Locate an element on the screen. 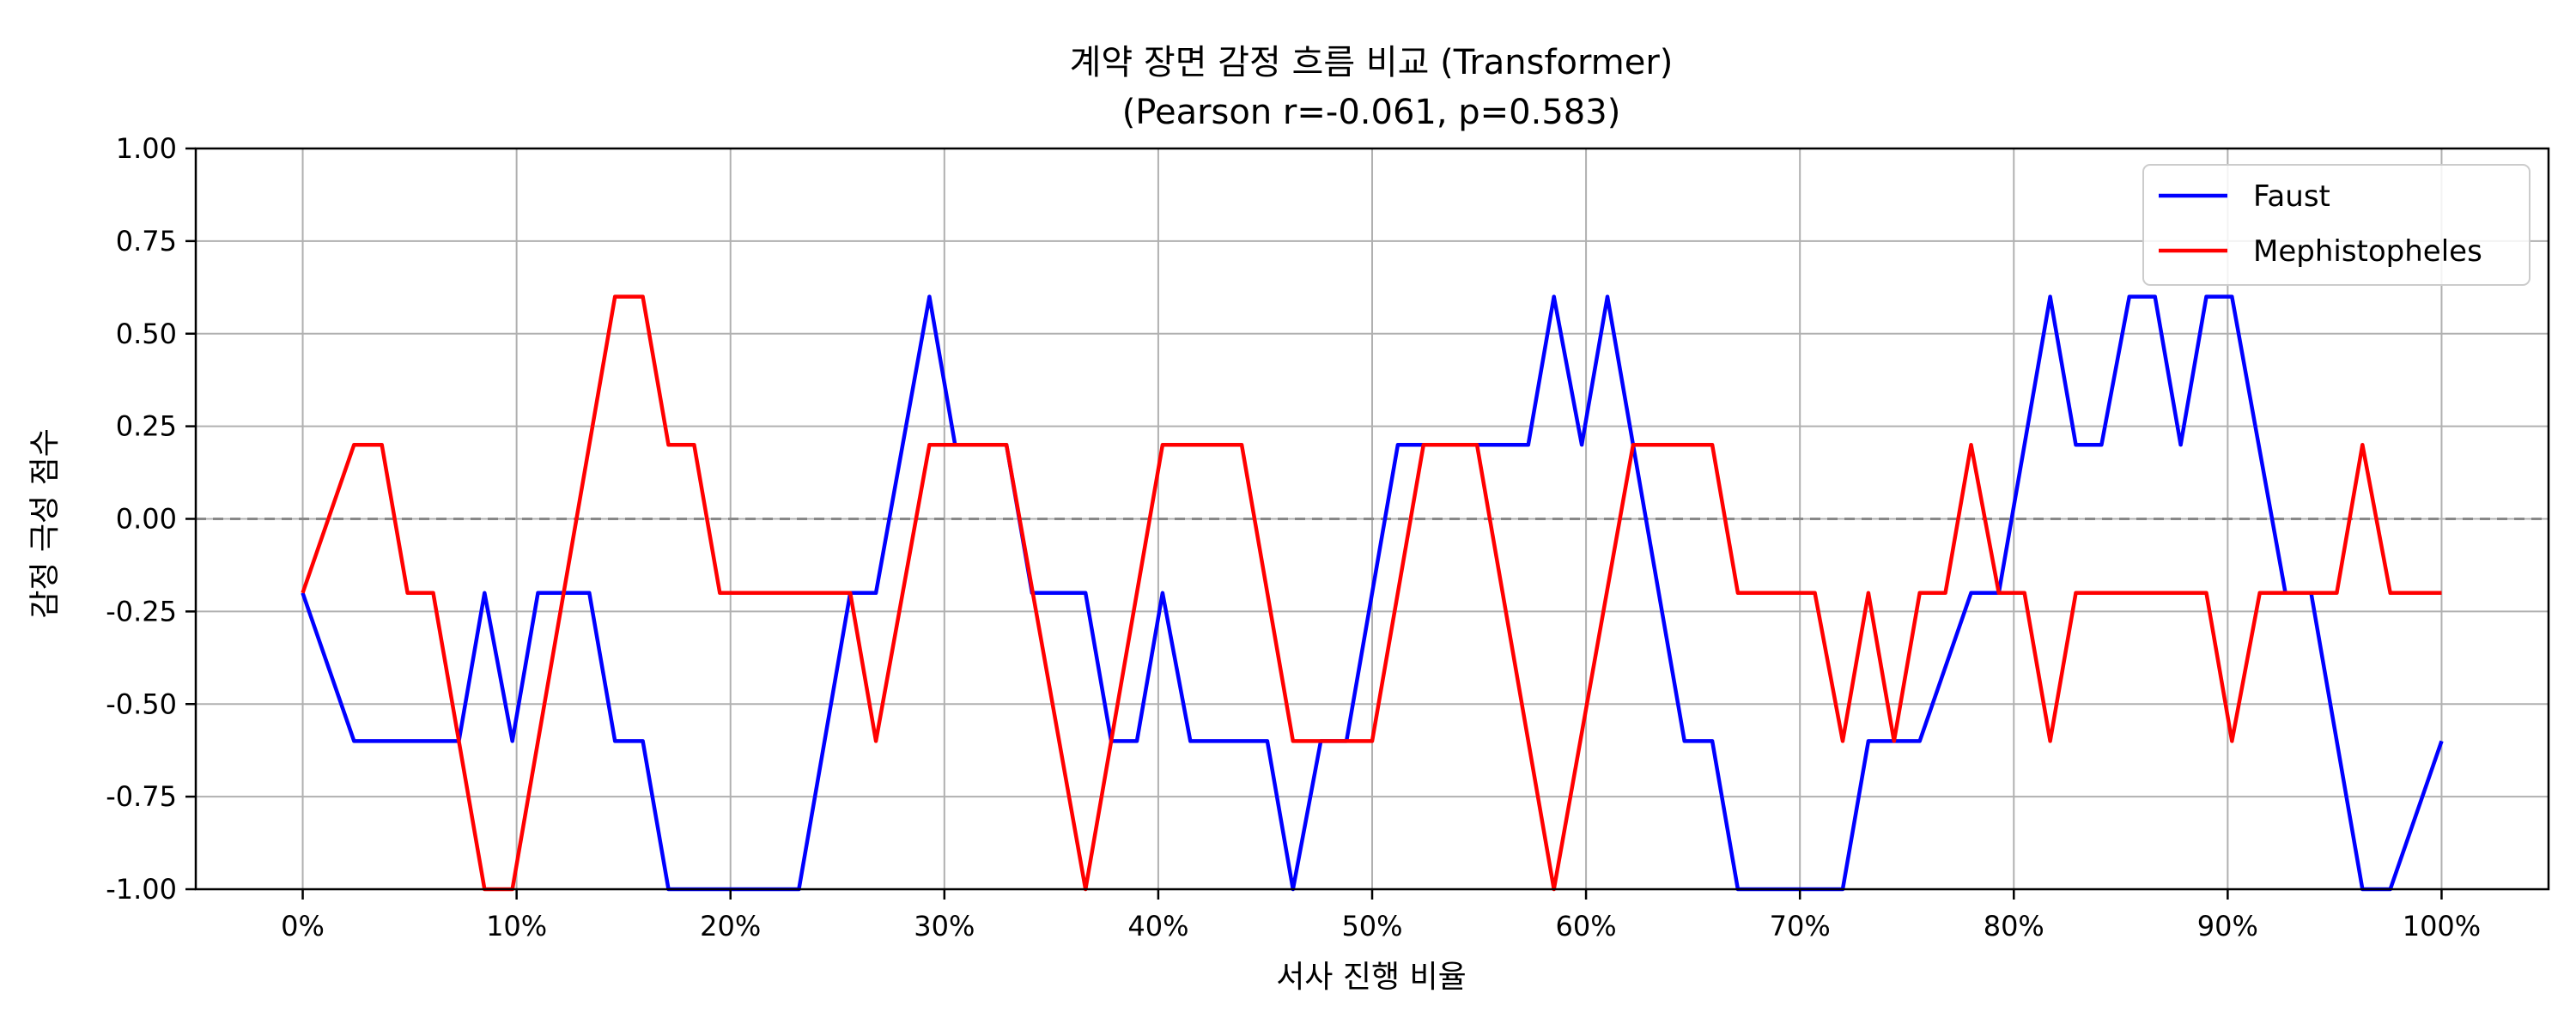 The width and height of the screenshot is (2576, 1030). x-axis: 0% 10% 20% 30% 40% 50% 60% 70% 80% 90% 100% is located at coordinates (1381, 915).